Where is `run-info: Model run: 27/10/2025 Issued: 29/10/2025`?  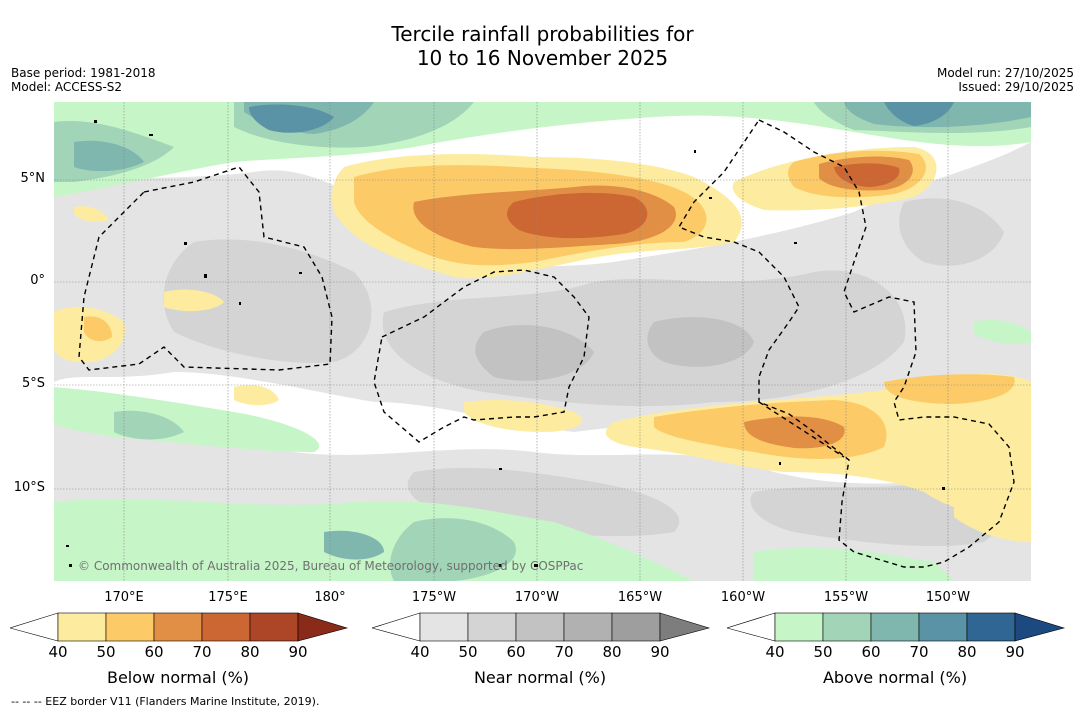 run-info: Model run: 27/10/2025 Issued: 29/10/2025 is located at coordinates (1005, 80).